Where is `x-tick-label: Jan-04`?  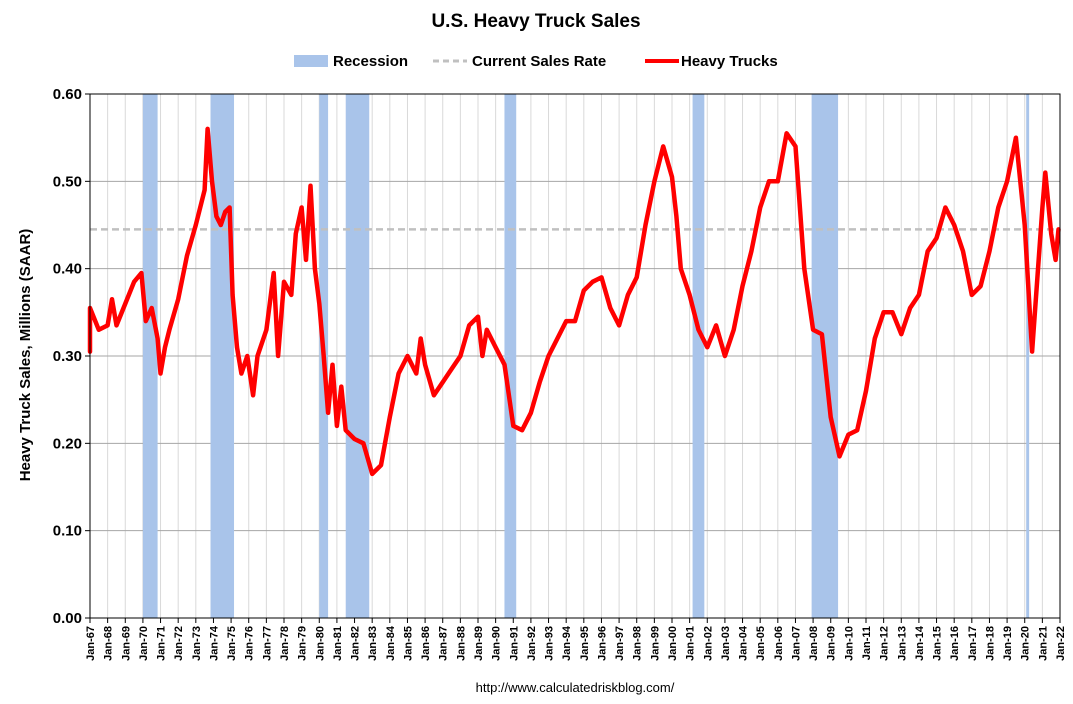 x-tick-label: Jan-04 is located at coordinates (744, 643).